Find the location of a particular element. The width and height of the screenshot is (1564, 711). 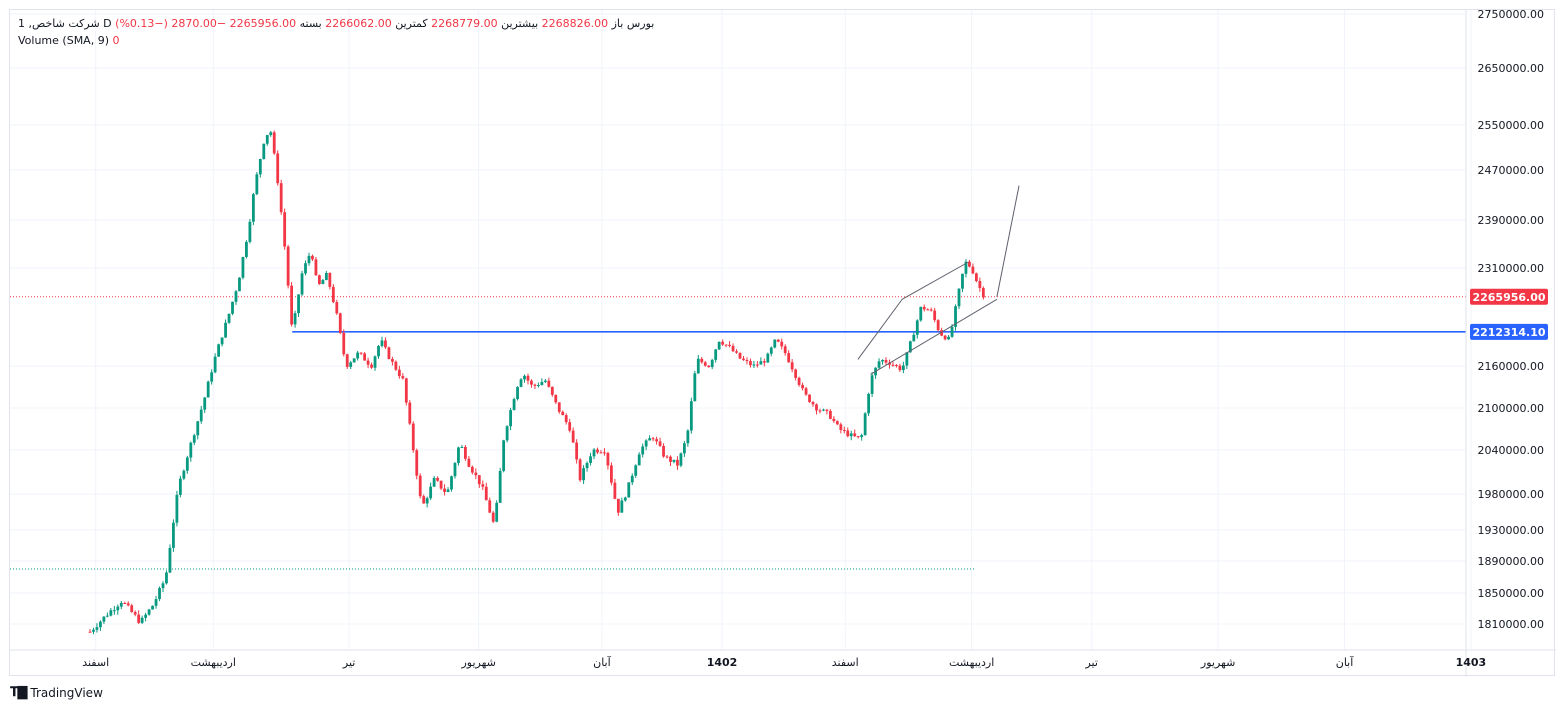

volume-label: Volume is located at coordinates (38, 40).